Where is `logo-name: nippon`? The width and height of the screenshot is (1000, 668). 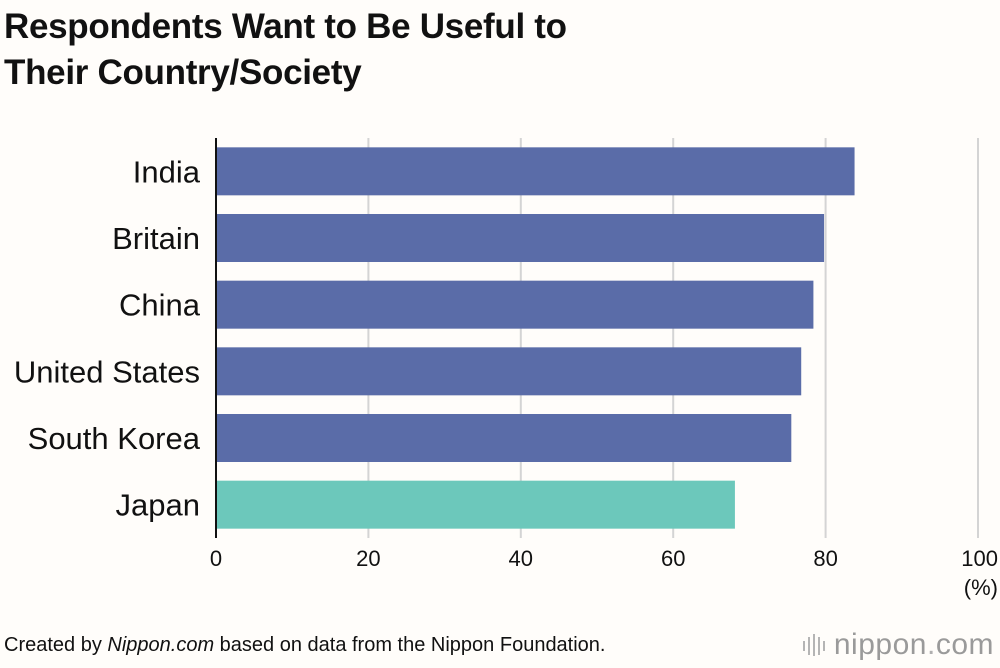 logo-name: nippon is located at coordinates (880, 644).